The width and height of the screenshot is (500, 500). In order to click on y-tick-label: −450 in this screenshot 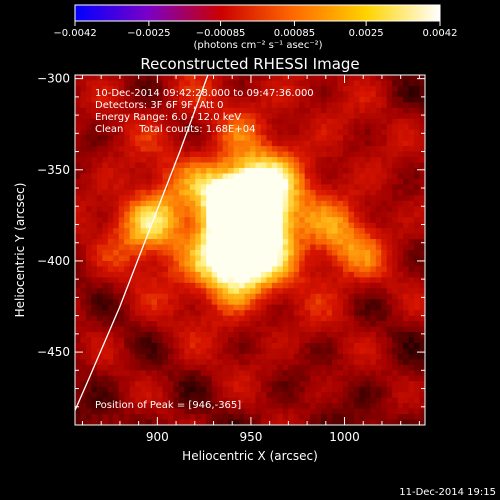, I will do `click(53, 352)`.